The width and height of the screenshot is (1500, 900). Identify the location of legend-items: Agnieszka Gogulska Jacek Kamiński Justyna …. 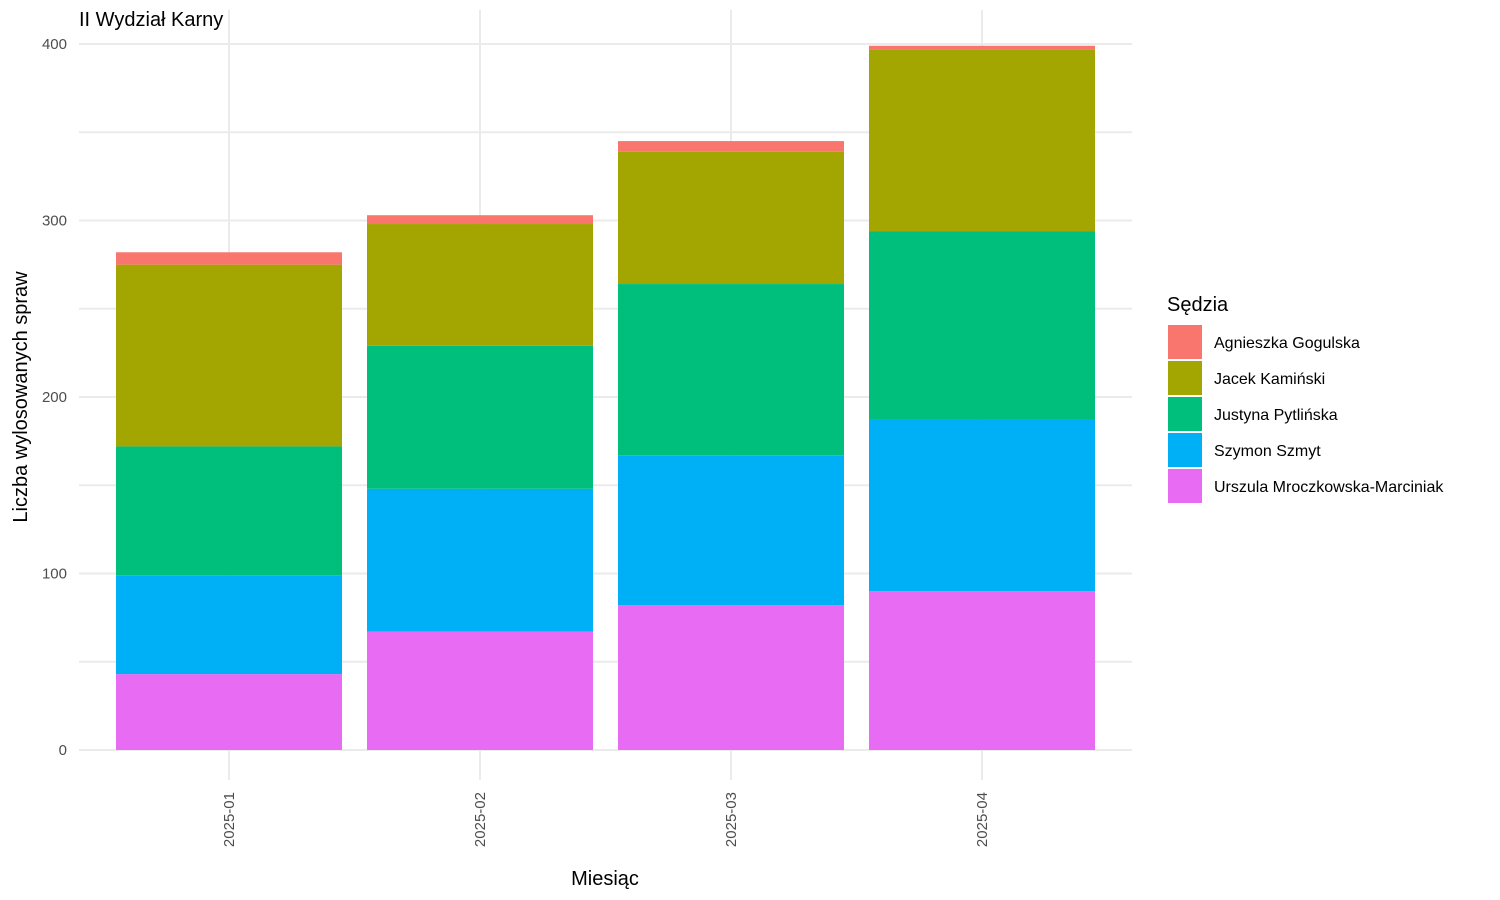
(1306, 414).